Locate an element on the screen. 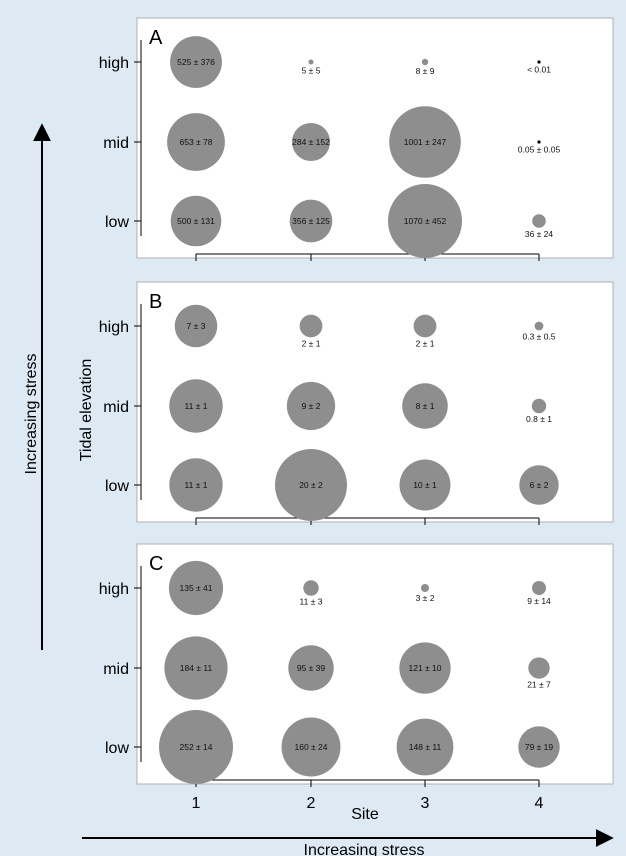 Image resolution: width=626 pixels, height=856 pixels. bubble-label: 160 ± 24 is located at coordinates (310, 747).